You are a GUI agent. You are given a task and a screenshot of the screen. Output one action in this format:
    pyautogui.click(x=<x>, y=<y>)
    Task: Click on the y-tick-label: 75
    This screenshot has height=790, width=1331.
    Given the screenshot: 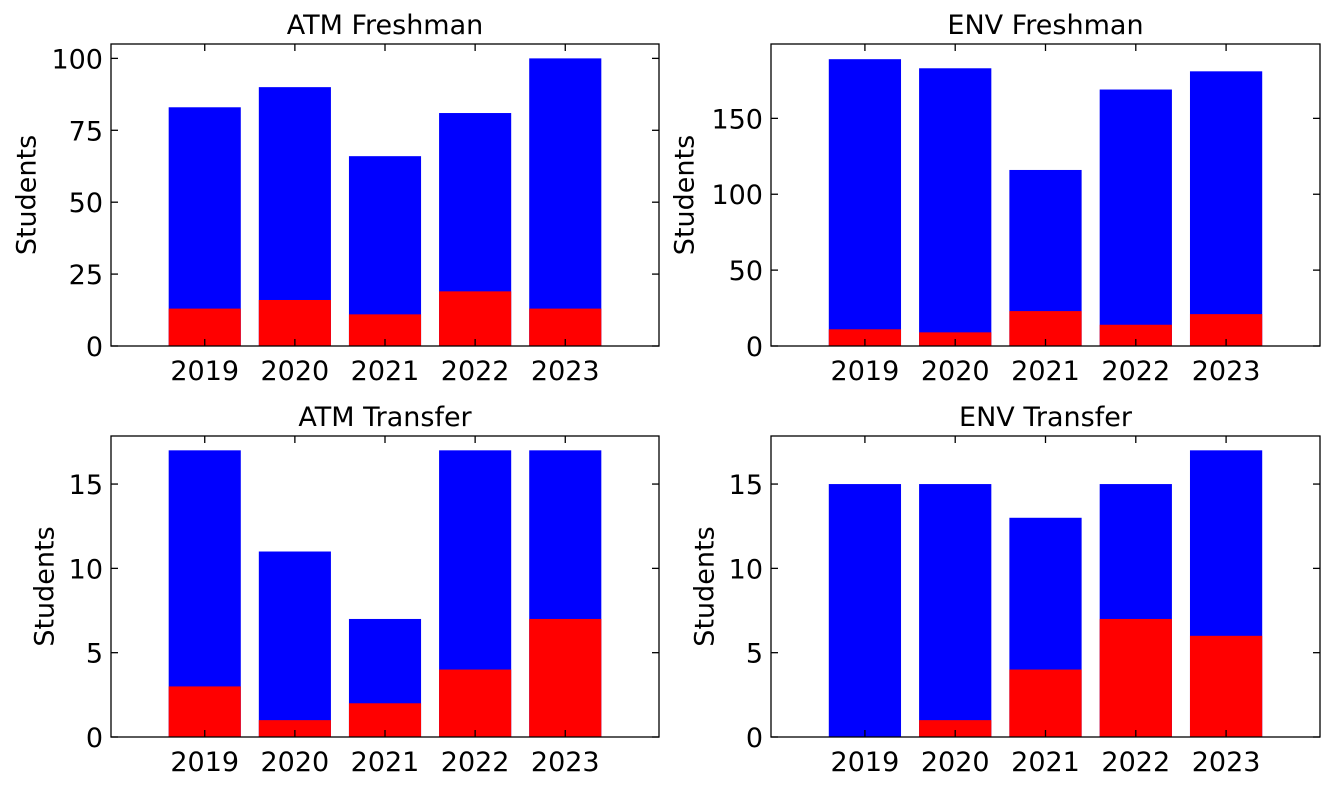 What is the action you would take?
    pyautogui.click(x=86, y=131)
    